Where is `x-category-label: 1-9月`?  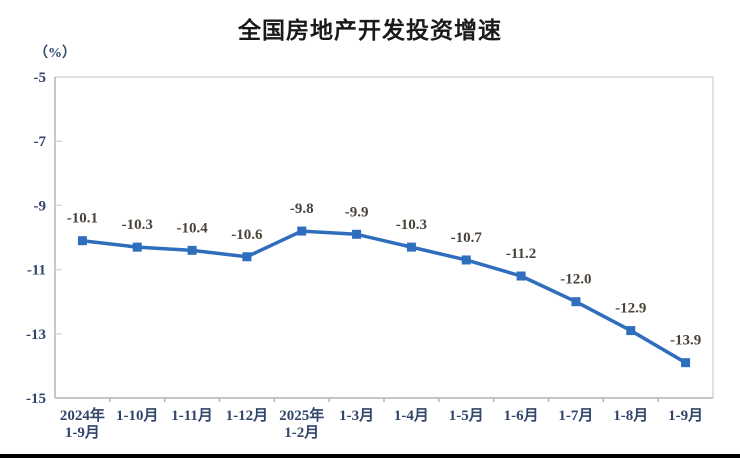
x-category-label: 1-9月 is located at coordinates (685, 415).